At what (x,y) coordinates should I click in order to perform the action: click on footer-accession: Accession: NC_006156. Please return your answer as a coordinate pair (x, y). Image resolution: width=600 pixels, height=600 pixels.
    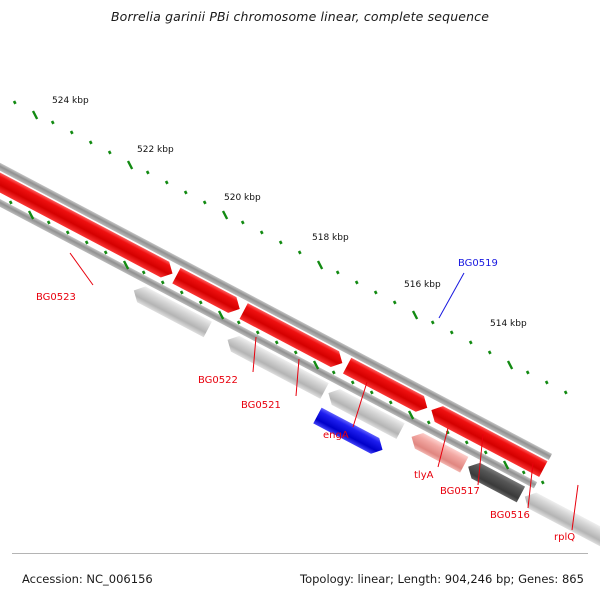
    Looking at the image, I should click on (87, 579).